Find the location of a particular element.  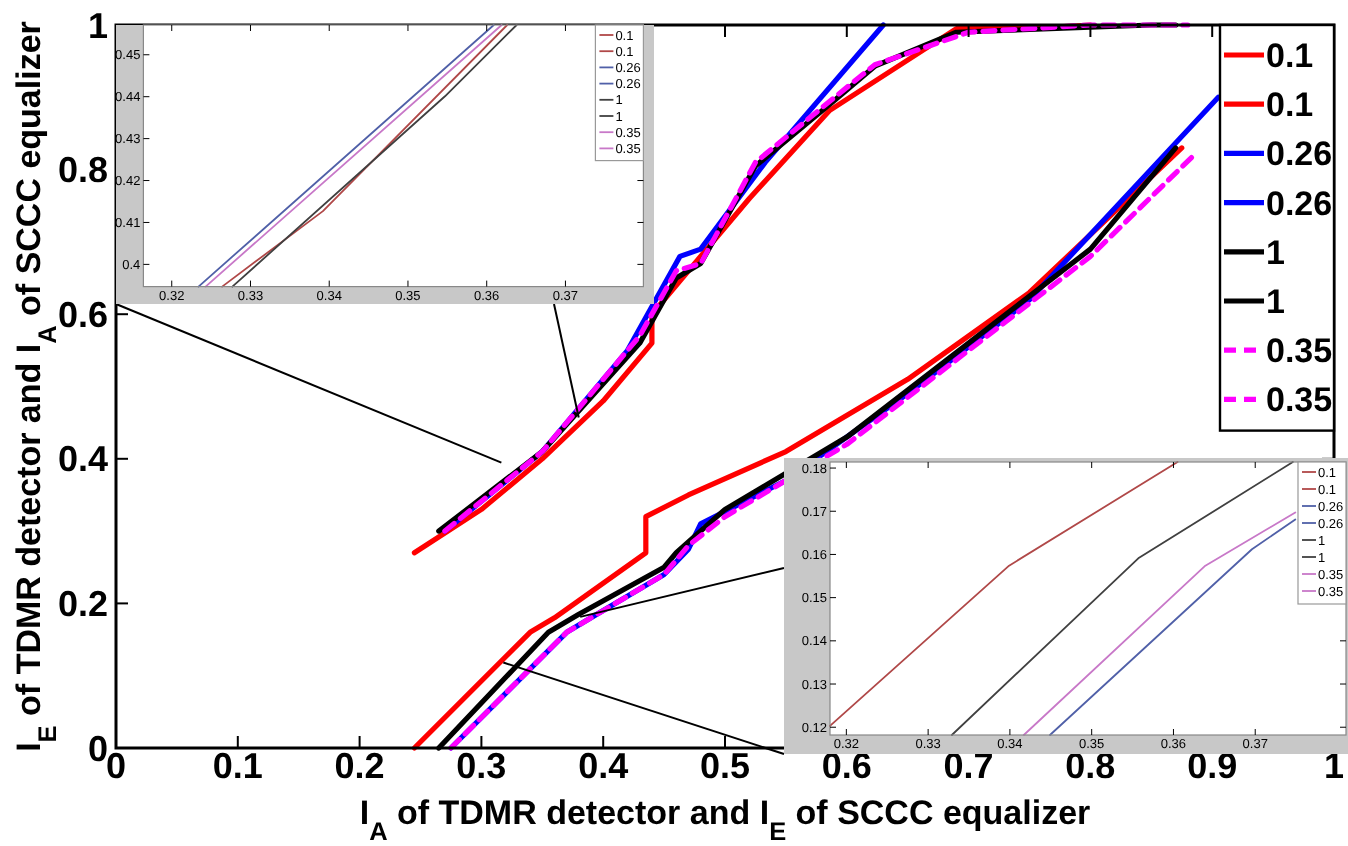

y-tick-label: 0.8 is located at coordinates (82, 170).